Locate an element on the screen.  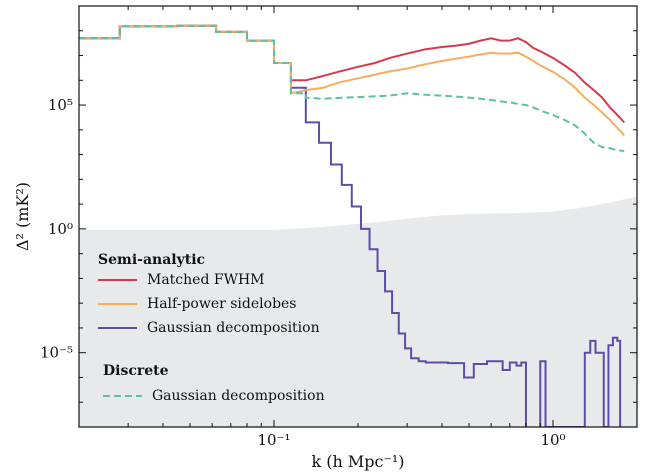
y-tick-label-1: 10⁰ is located at coordinates (60, 229).